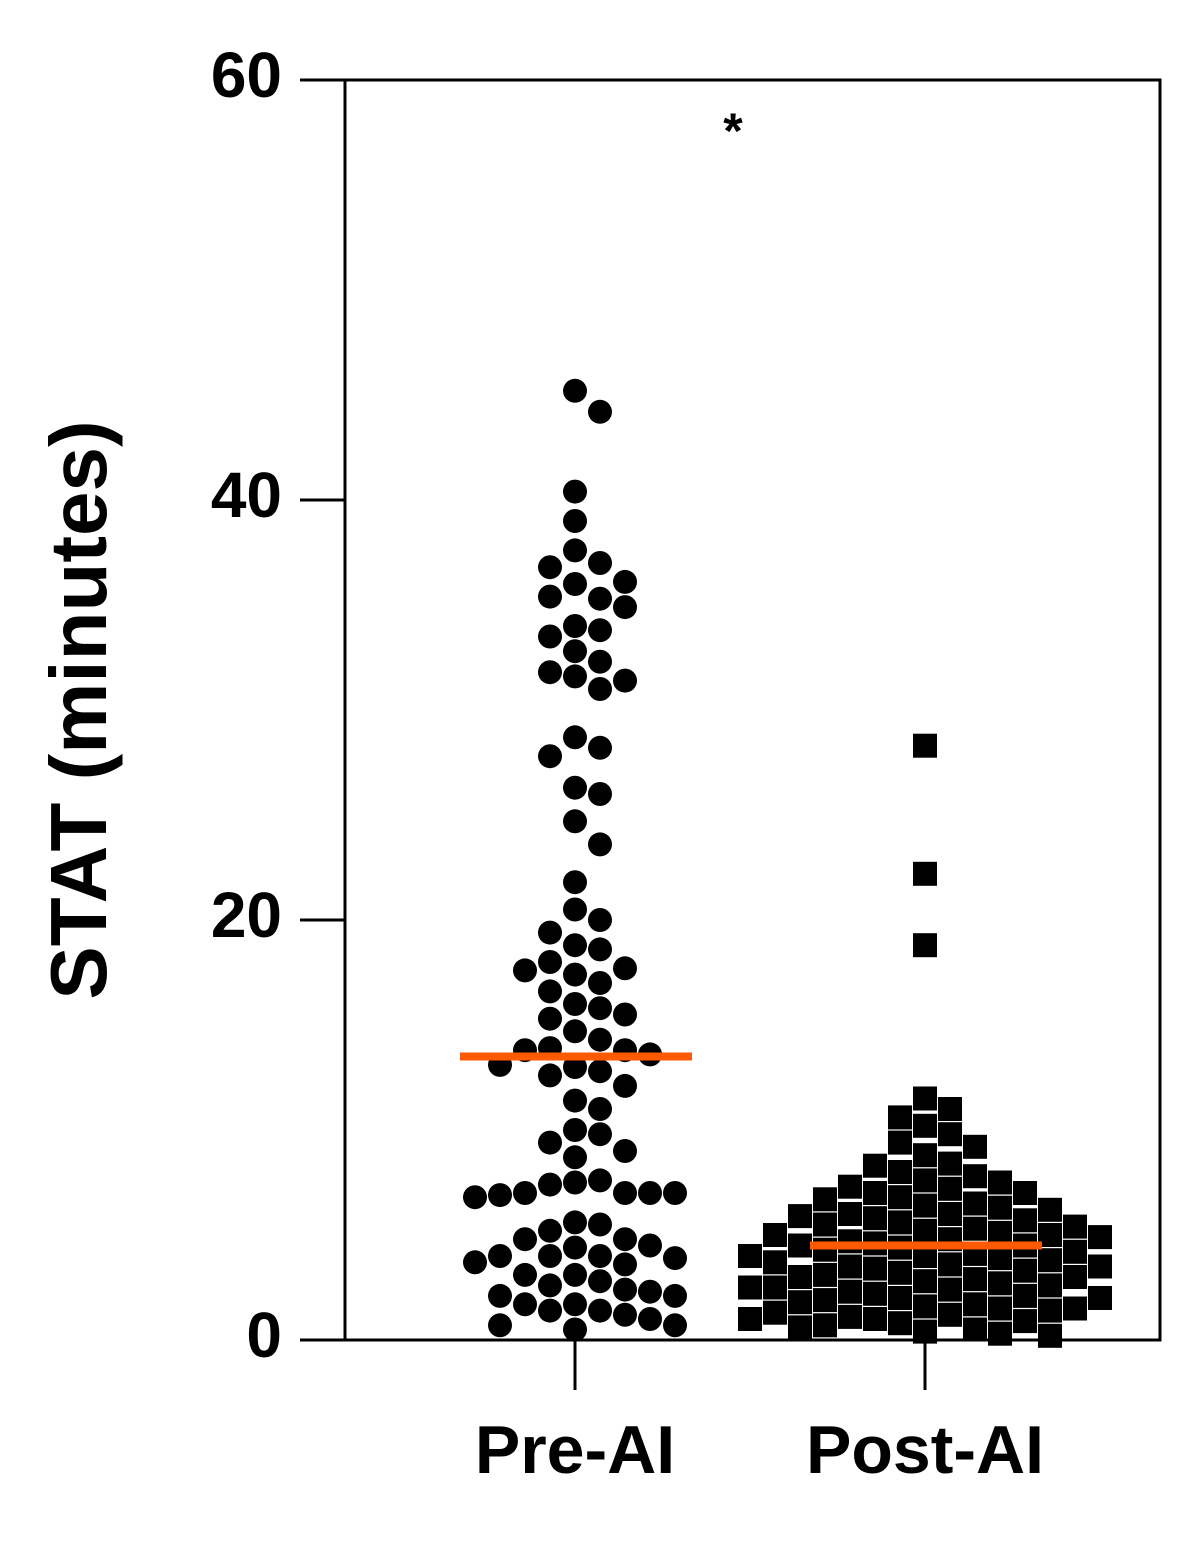  Describe the element at coordinates (264, 1335) in the screenshot. I see `y-tick-label: 0` at that location.